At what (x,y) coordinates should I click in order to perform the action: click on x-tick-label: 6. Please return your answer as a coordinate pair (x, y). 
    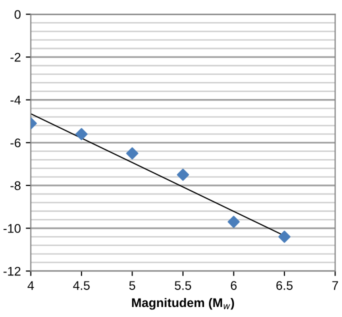
    Looking at the image, I should click on (233, 285).